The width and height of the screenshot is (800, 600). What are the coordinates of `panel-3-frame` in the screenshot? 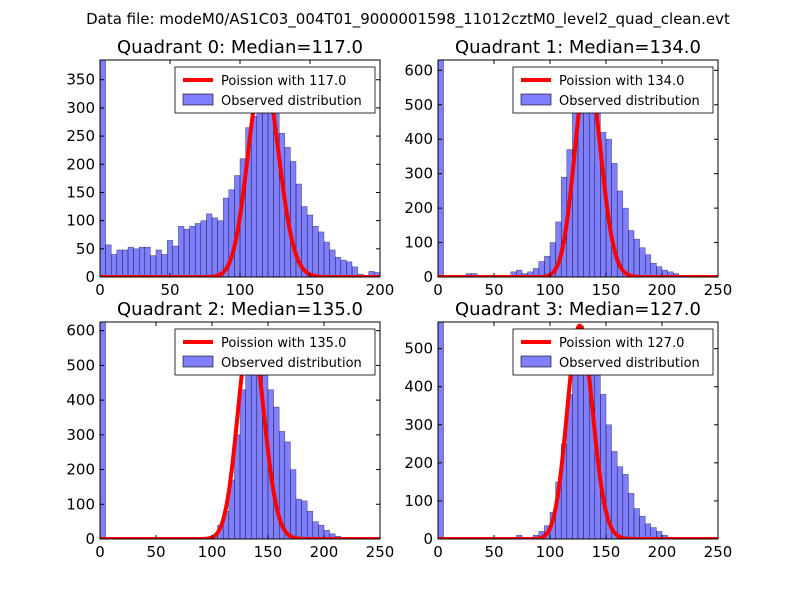 It's located at (578, 430).